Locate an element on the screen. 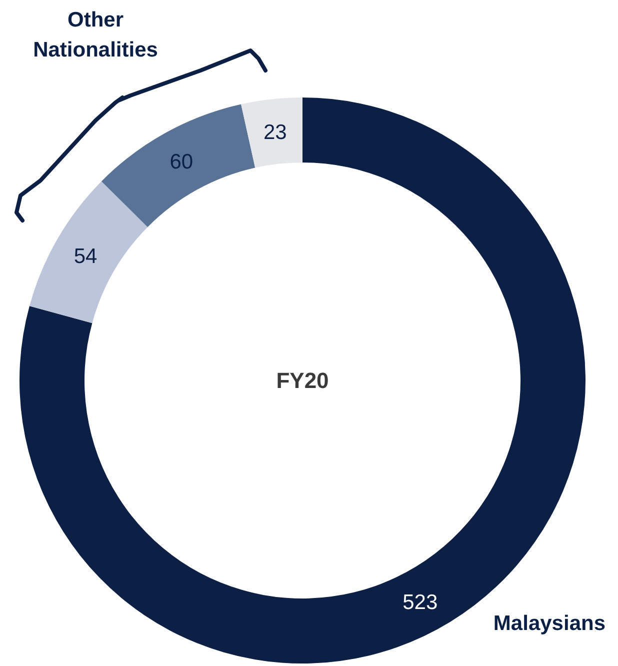 Image resolution: width=618 pixels, height=666 pixels. data-label: 23 is located at coordinates (275, 132).